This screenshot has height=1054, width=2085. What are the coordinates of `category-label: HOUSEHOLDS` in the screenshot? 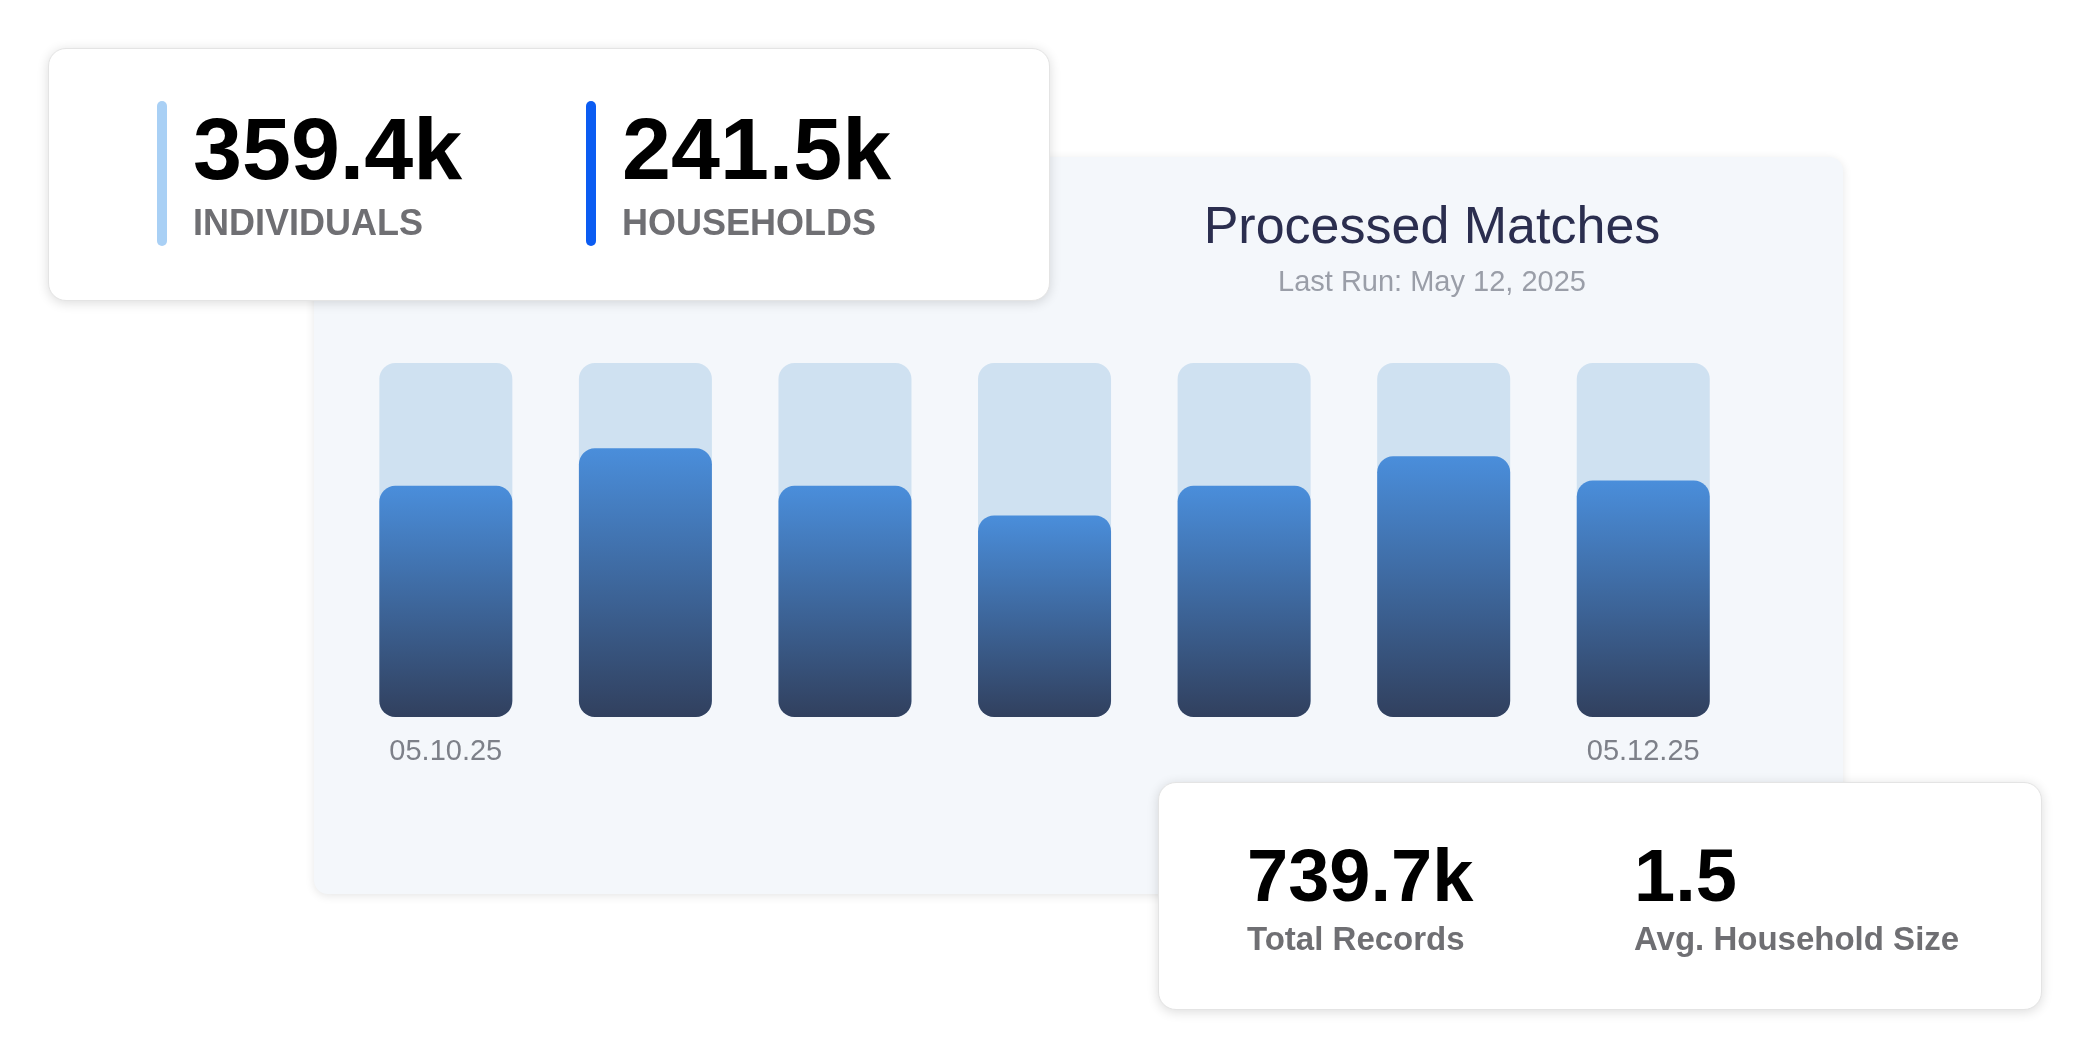 It's located at (750, 222).